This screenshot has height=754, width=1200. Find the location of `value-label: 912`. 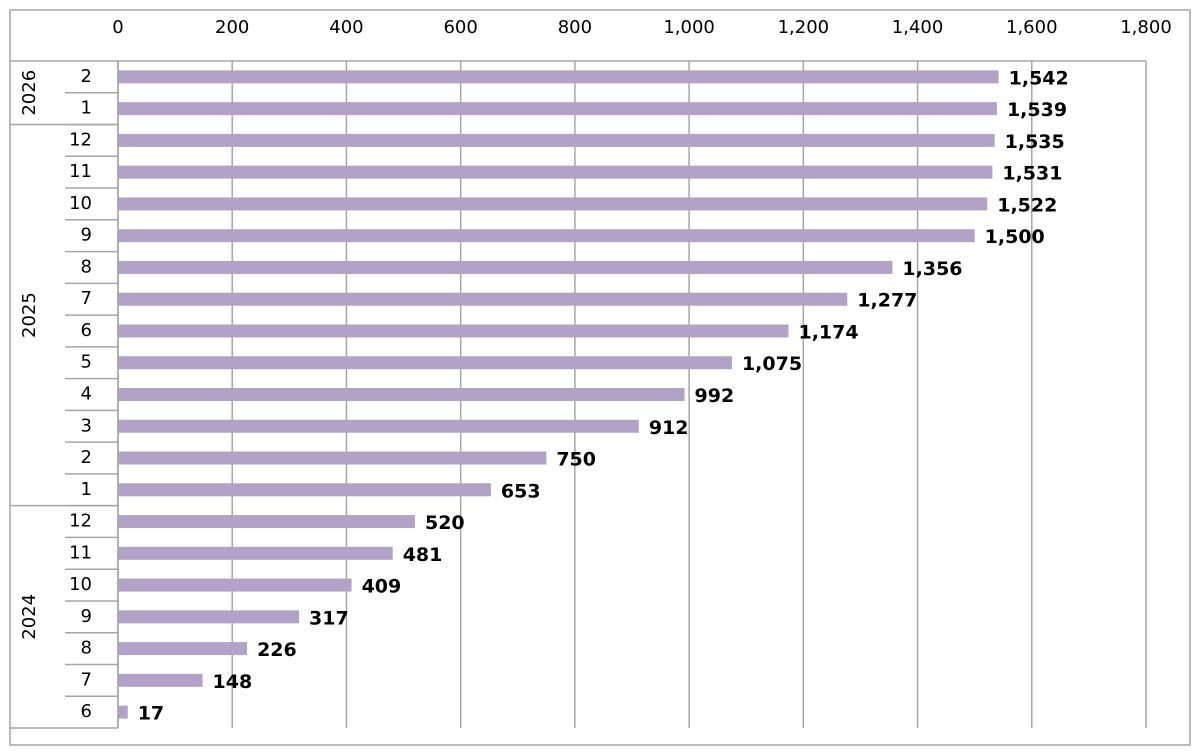

value-label: 912 is located at coordinates (669, 428).